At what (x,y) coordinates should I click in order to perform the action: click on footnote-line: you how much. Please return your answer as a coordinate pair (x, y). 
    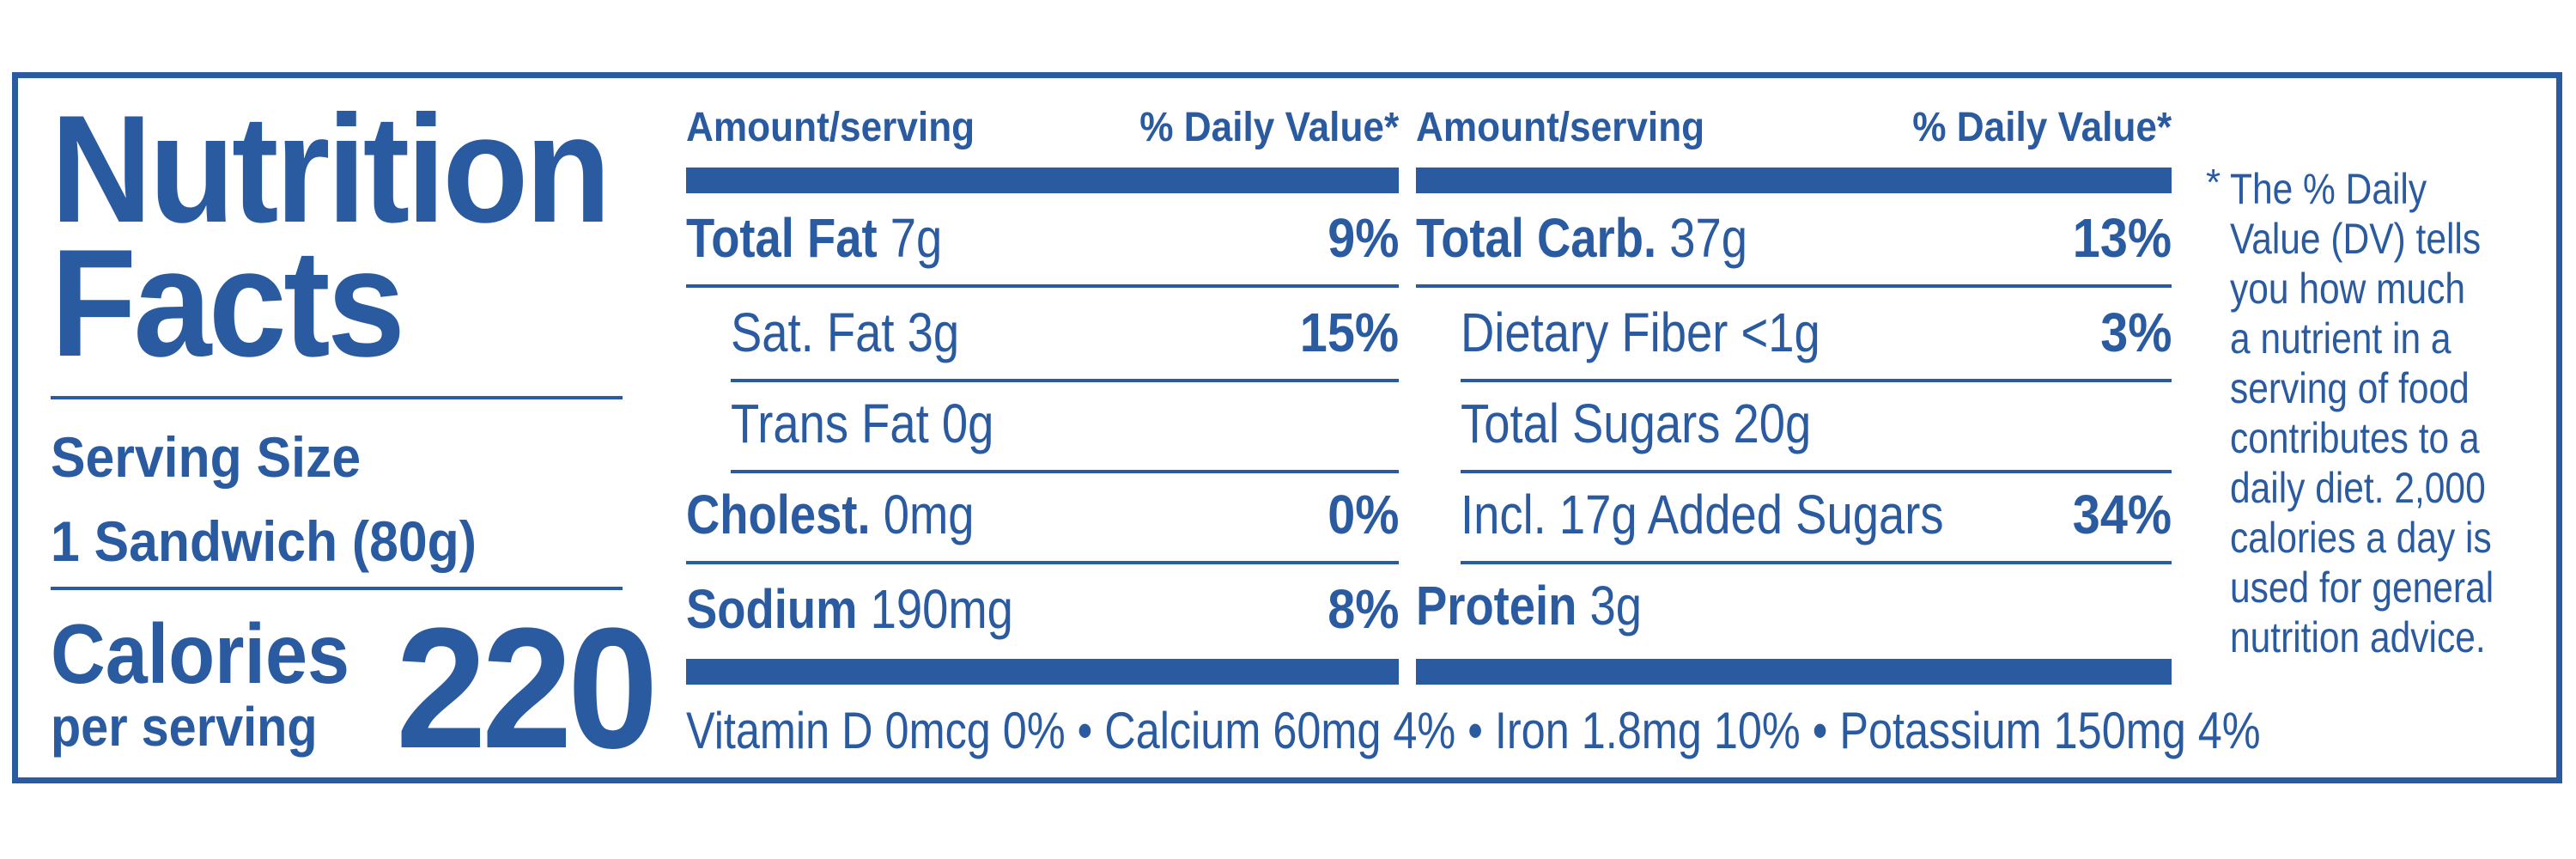
    Looking at the image, I should click on (2348, 289).